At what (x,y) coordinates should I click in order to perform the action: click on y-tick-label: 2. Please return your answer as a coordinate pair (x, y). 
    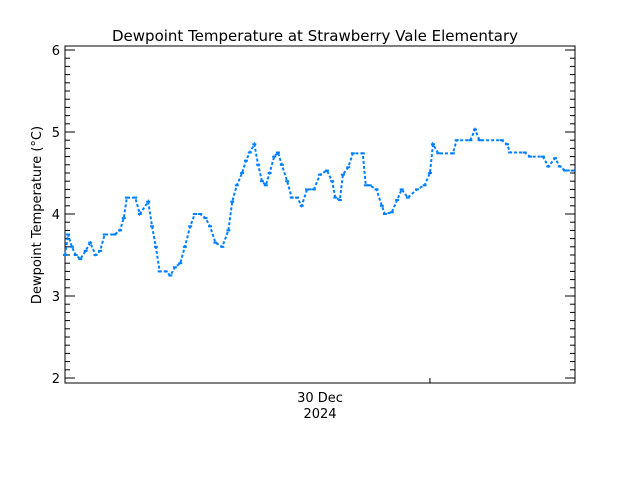
    Looking at the image, I should click on (56, 379).